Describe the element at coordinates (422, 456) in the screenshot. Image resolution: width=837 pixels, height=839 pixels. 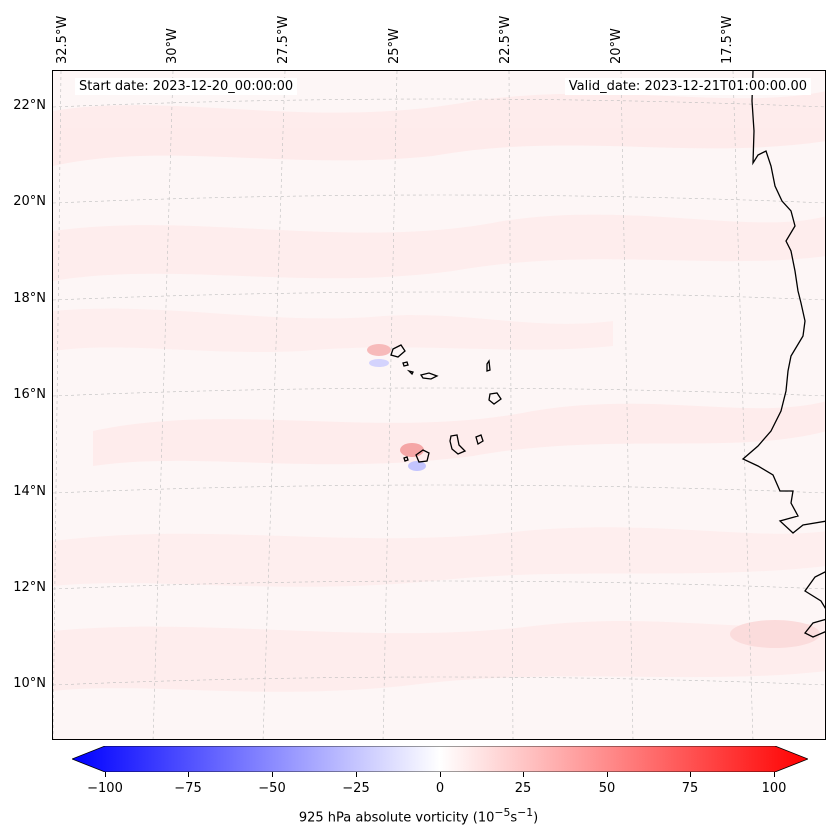
I see `island-fogo` at that location.